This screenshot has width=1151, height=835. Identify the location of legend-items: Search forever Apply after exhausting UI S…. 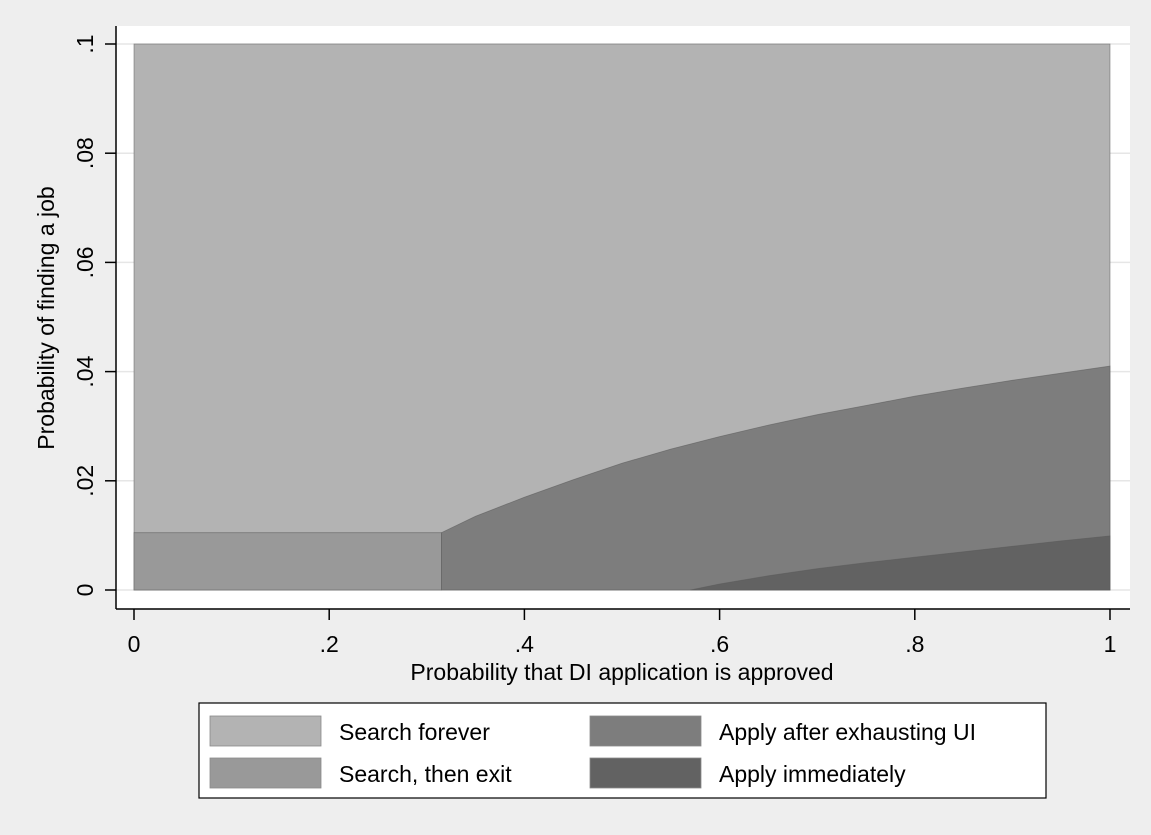
(592, 752).